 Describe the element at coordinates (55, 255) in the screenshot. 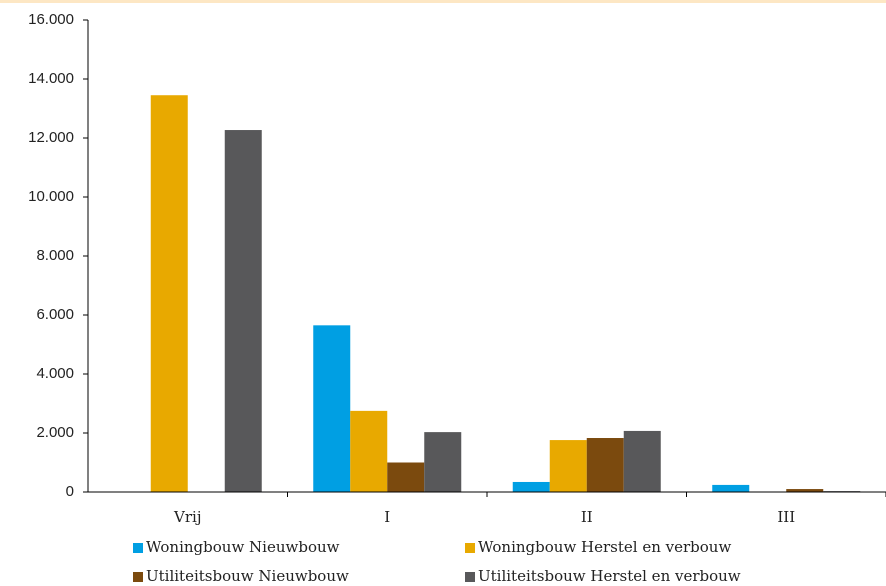

I see `y-tick-label: 8.000` at that location.